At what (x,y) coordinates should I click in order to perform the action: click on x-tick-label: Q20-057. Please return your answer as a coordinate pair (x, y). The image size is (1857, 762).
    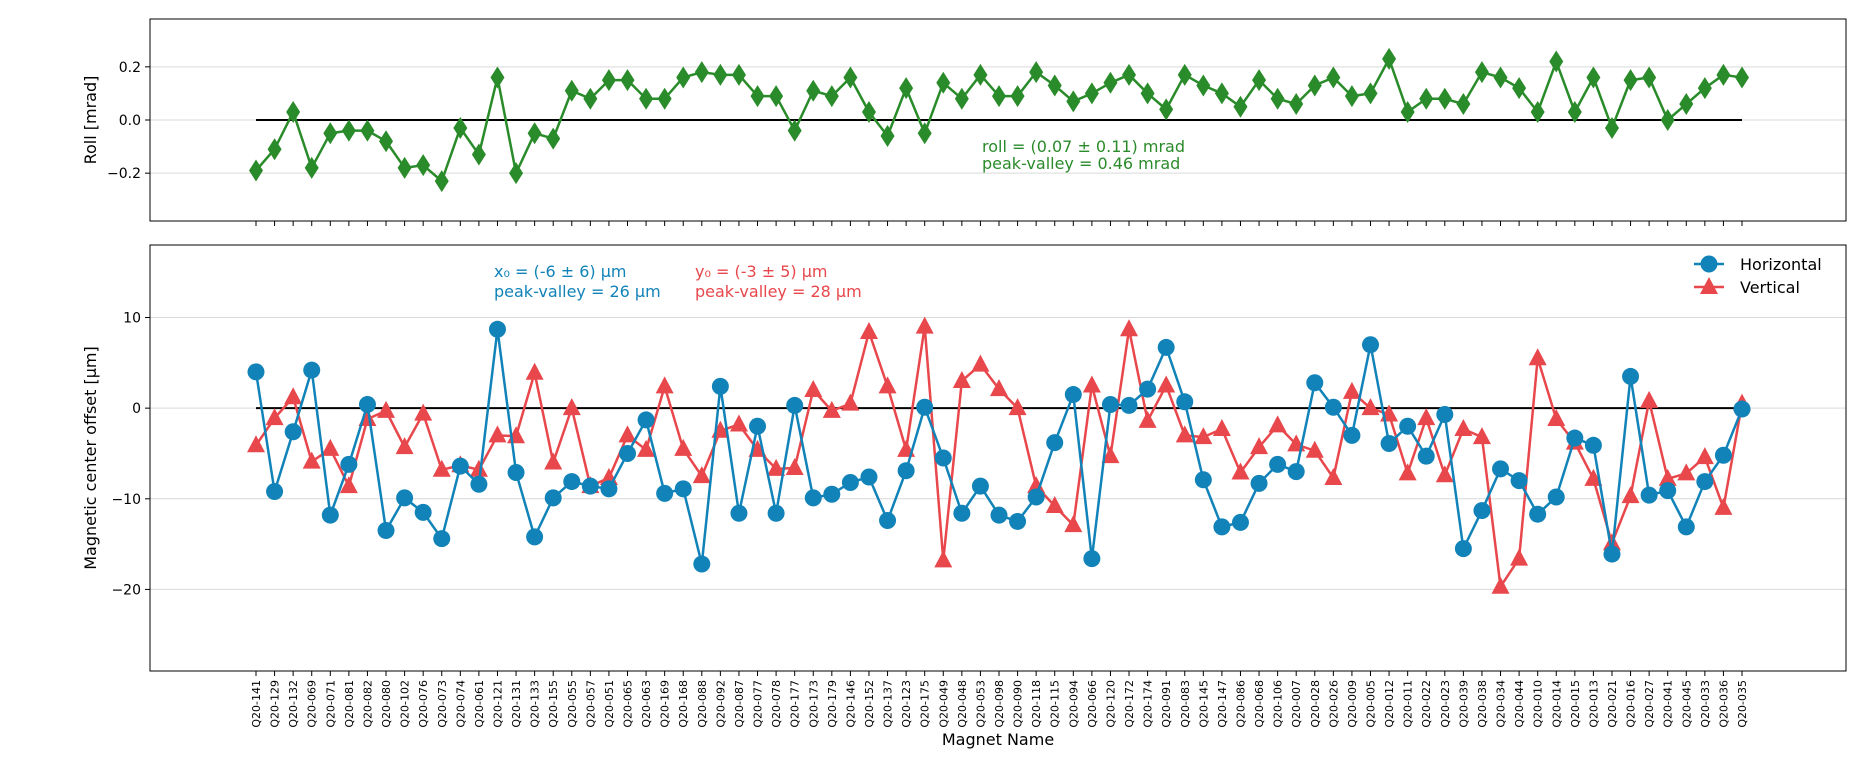
    Looking at the image, I should click on (590, 704).